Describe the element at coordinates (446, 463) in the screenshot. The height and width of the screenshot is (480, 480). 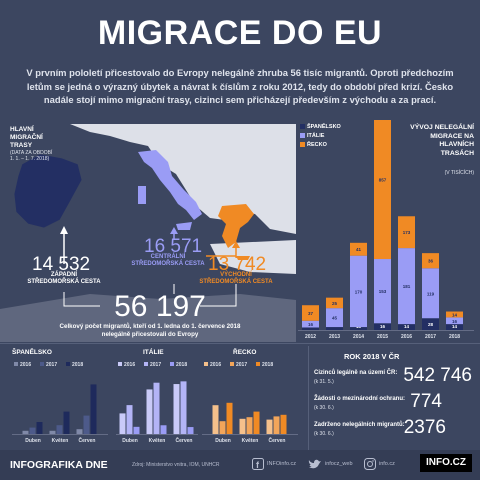
I see `info-logo: INFO.CZ` at that location.